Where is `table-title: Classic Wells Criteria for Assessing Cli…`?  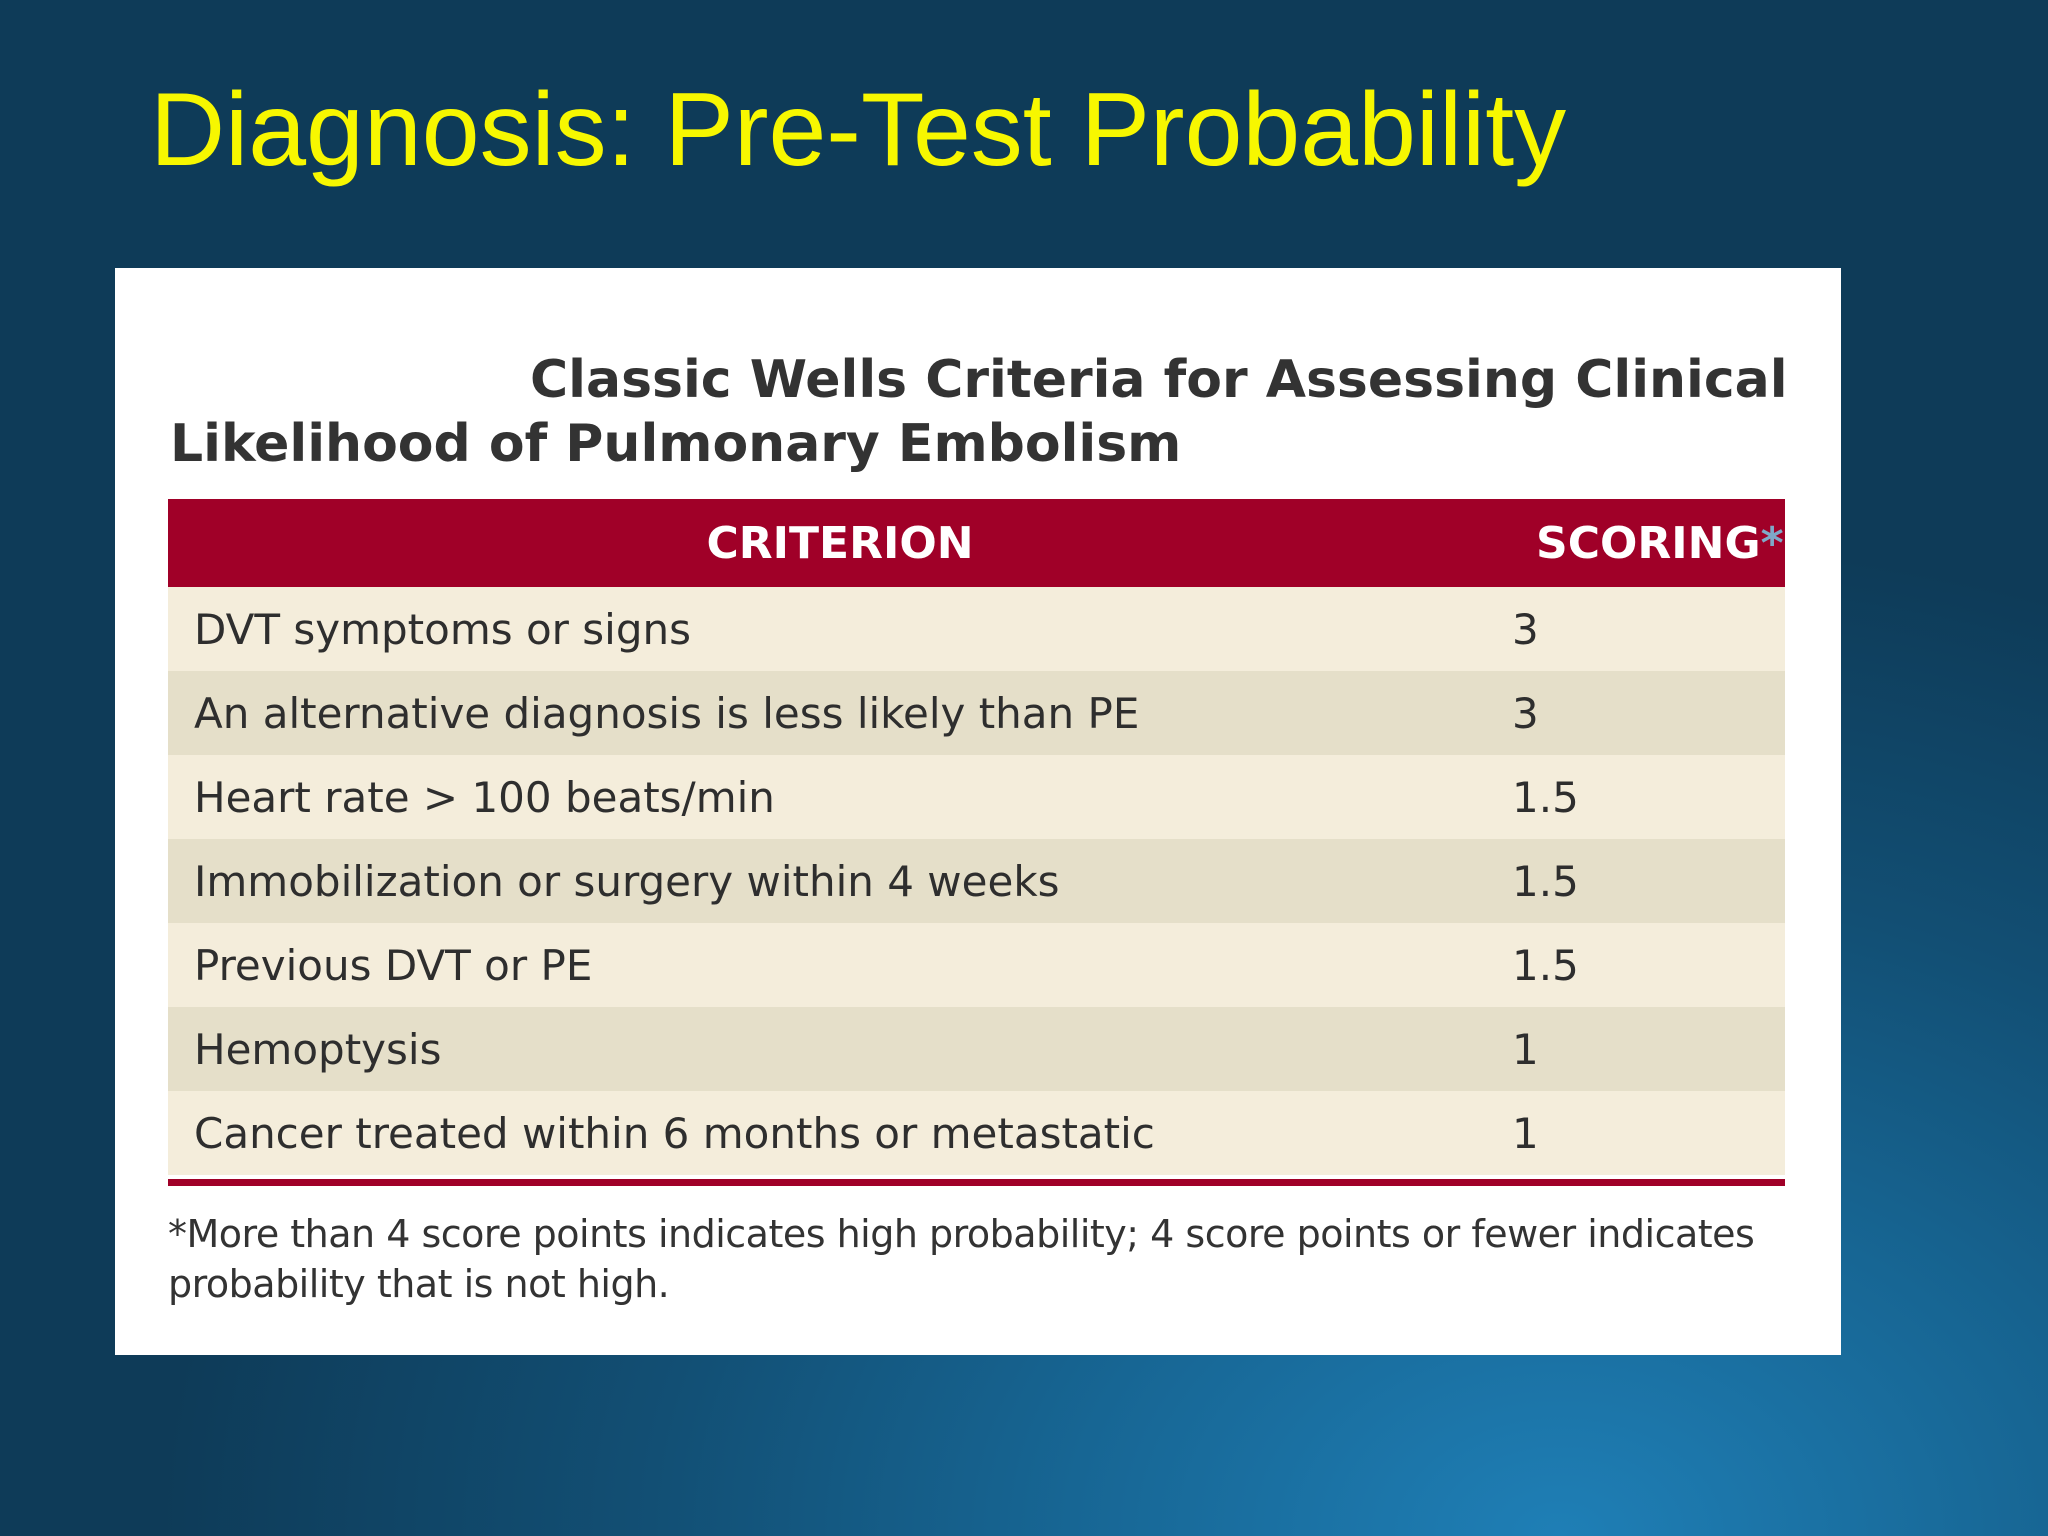 table-title: Classic Wells Criteria for Assessing Cli… is located at coordinates (980, 412).